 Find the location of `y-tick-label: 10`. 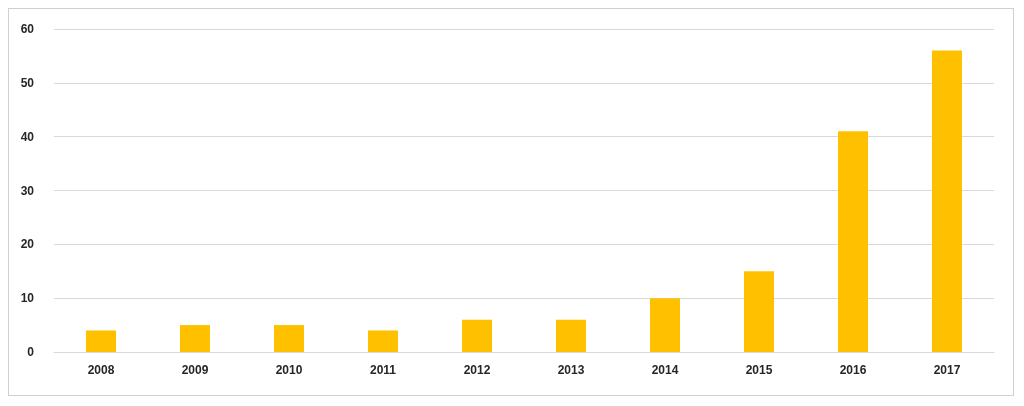

y-tick-label: 10 is located at coordinates (27, 298).